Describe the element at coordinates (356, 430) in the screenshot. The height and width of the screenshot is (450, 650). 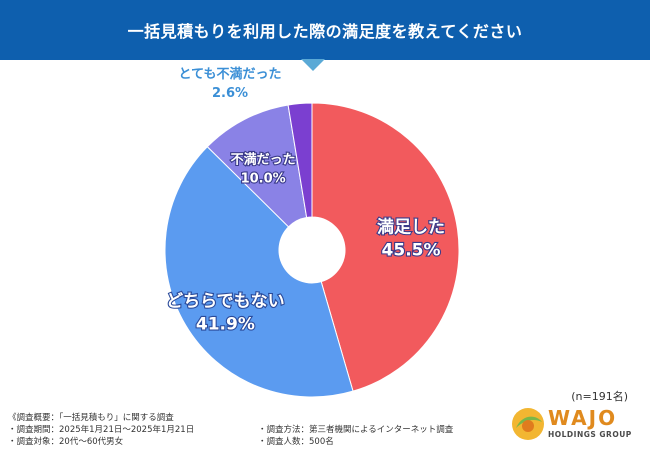
I see `survey-method: ・調査方法：第三者機関によるインターネット調査` at that location.